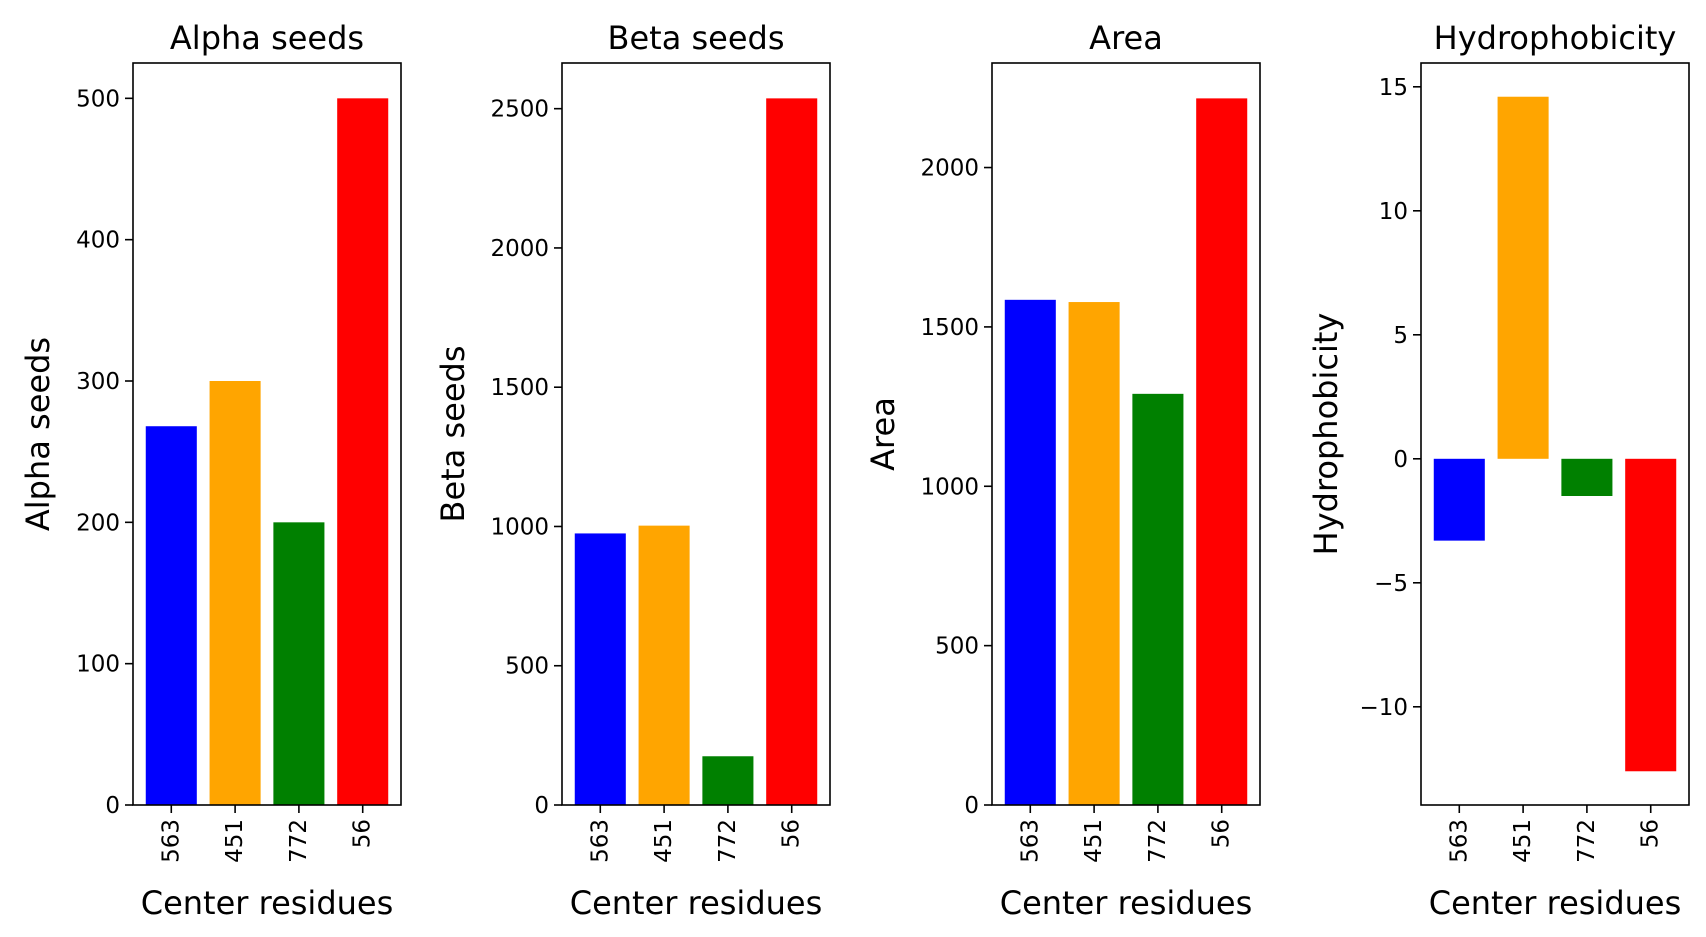 This screenshot has width=1706, height=937. What do you see at coordinates (453, 434) in the screenshot?
I see `y-axis-label: Beta seeds` at bounding box center [453, 434].